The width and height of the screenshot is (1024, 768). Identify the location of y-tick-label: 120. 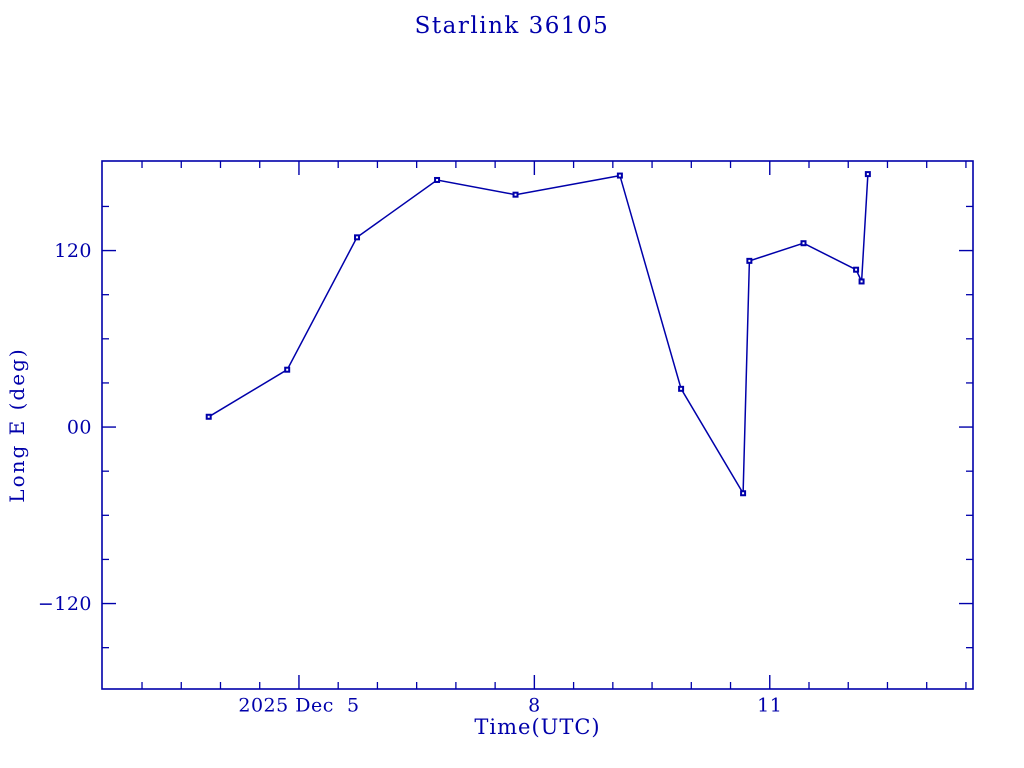
(73, 251).